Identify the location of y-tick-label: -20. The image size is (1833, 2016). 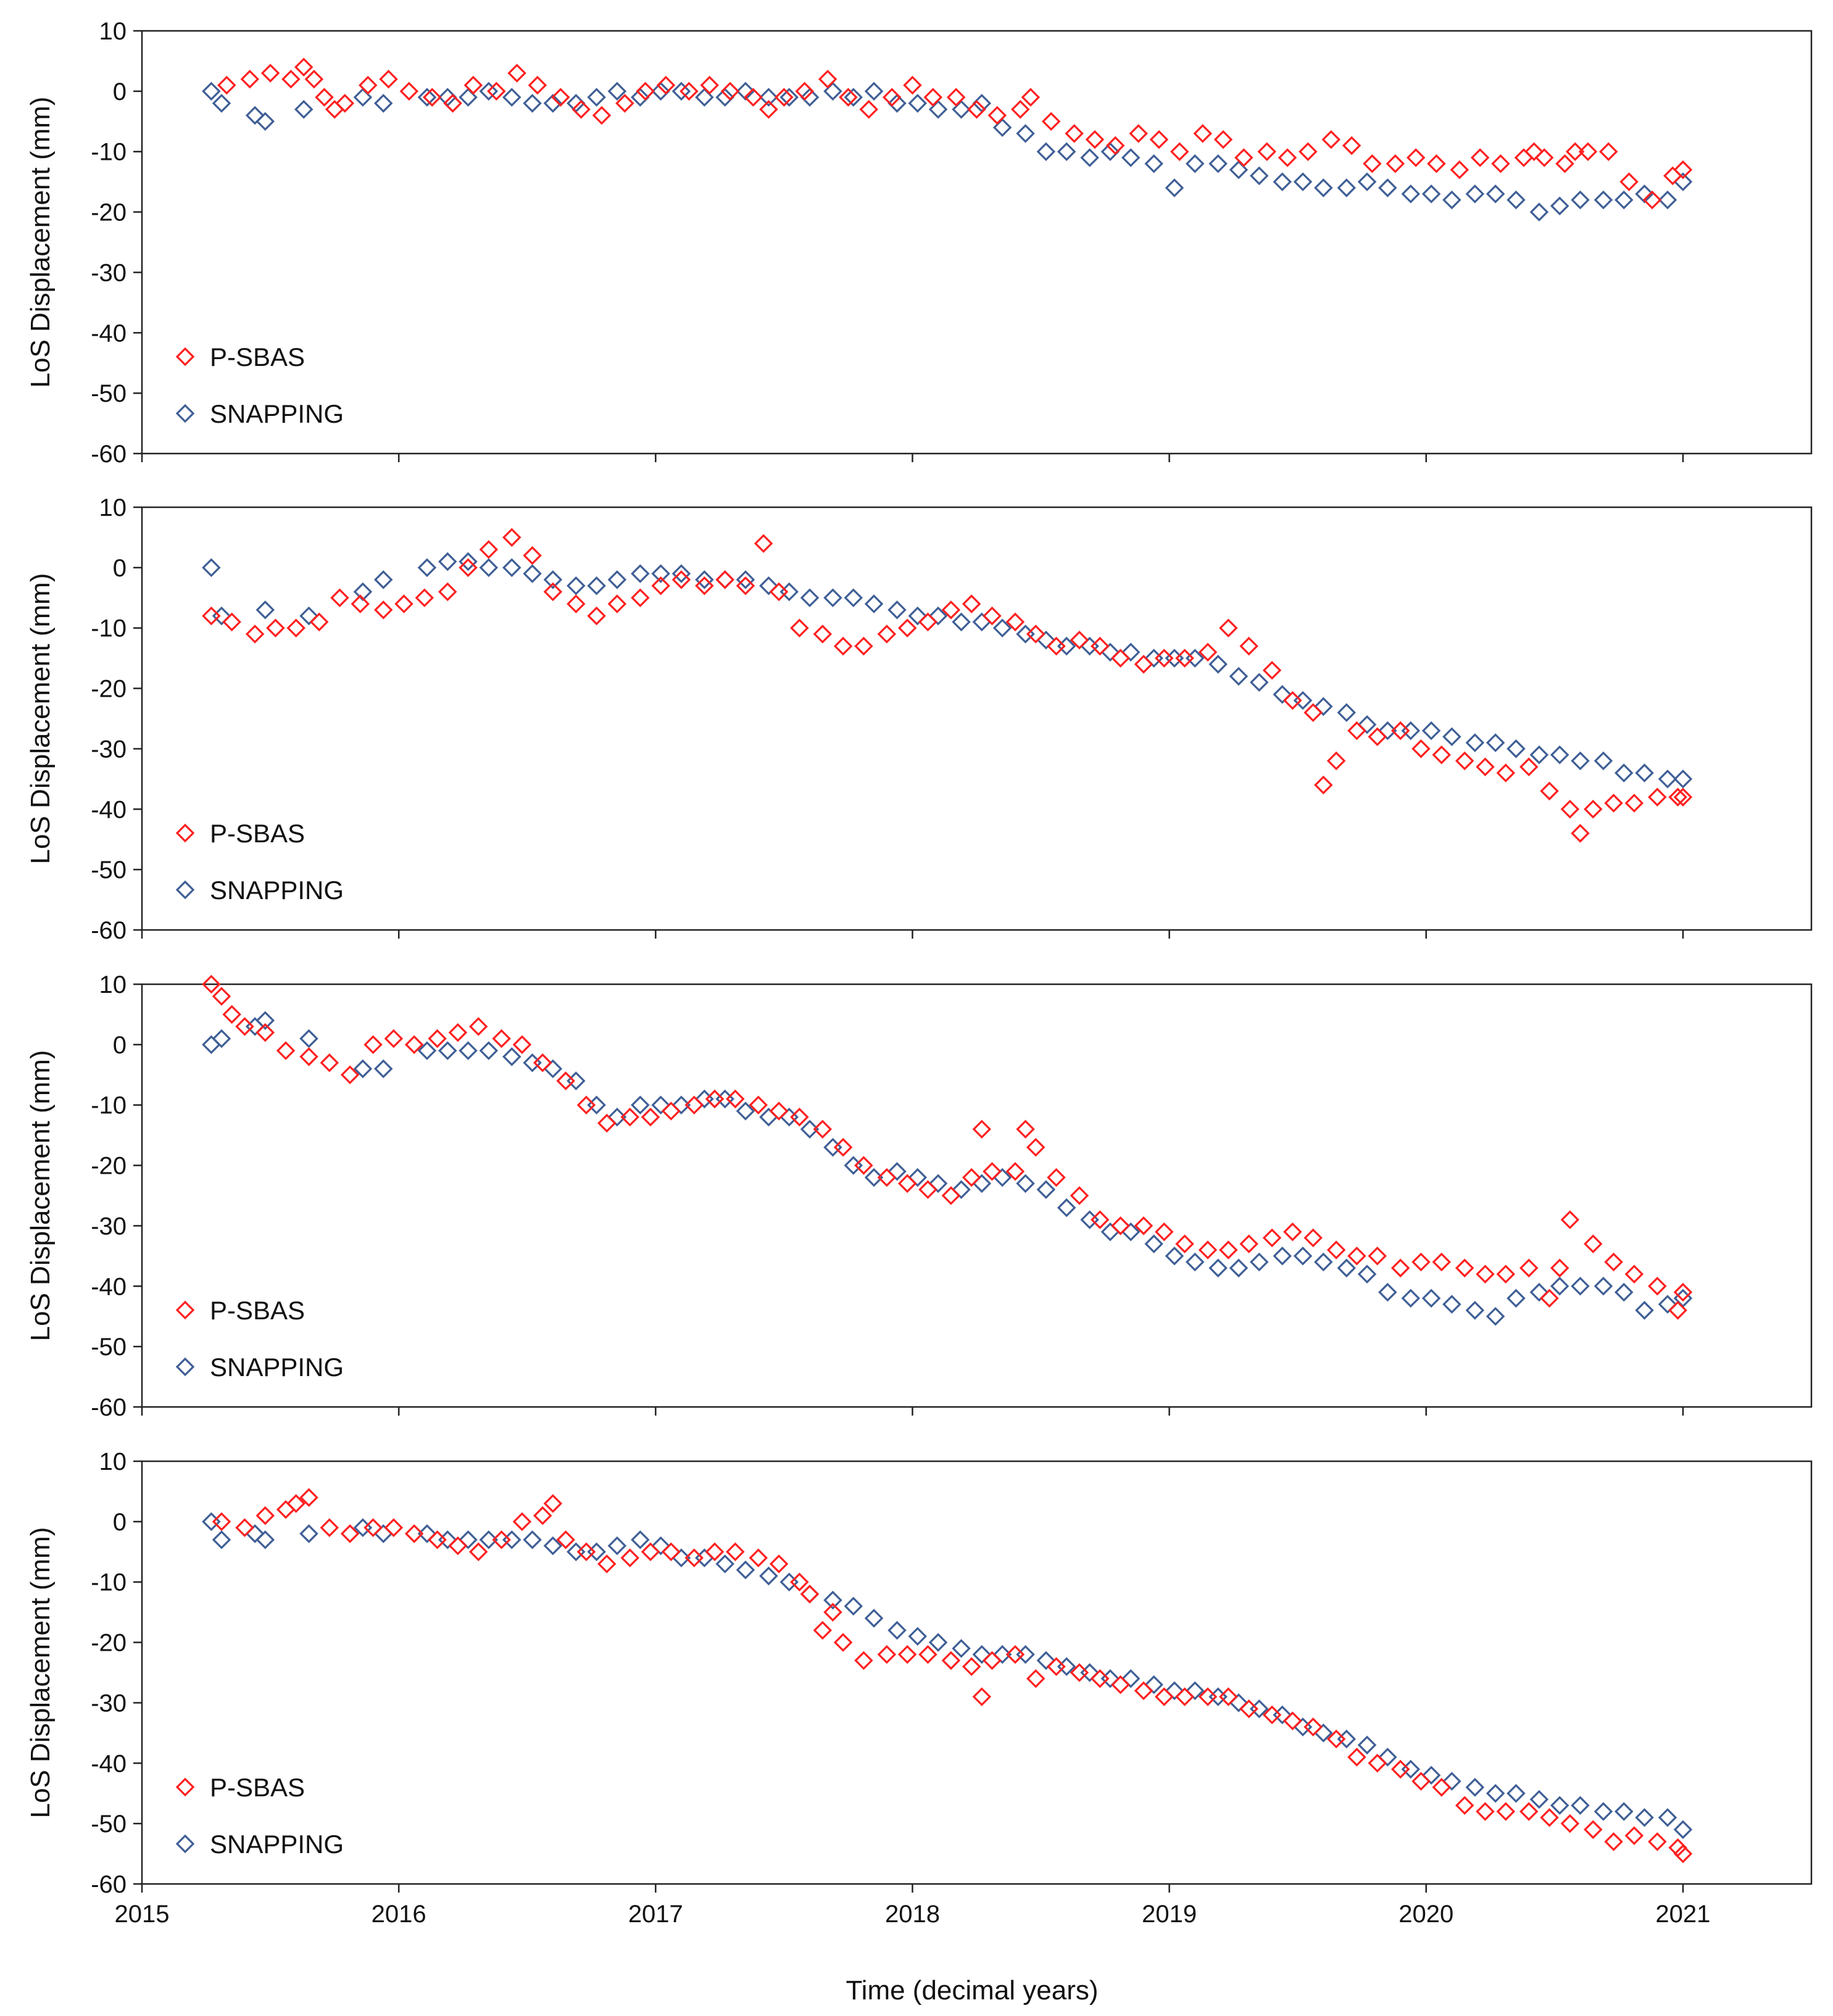
(109, 212).